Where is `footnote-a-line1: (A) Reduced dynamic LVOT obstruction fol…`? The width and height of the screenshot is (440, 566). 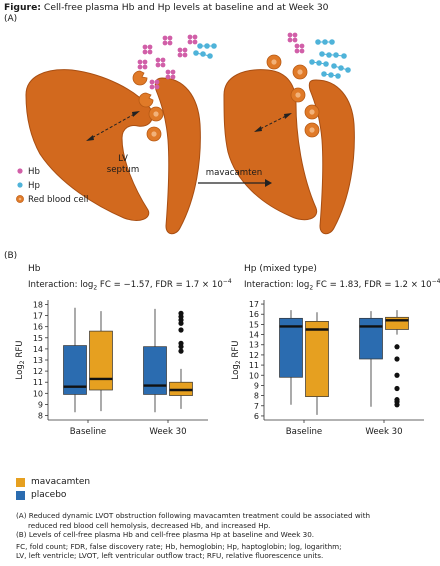
footnote-a-line1: (A) Reduced dynamic LVOT obstruction fol… is located at coordinates (193, 515).